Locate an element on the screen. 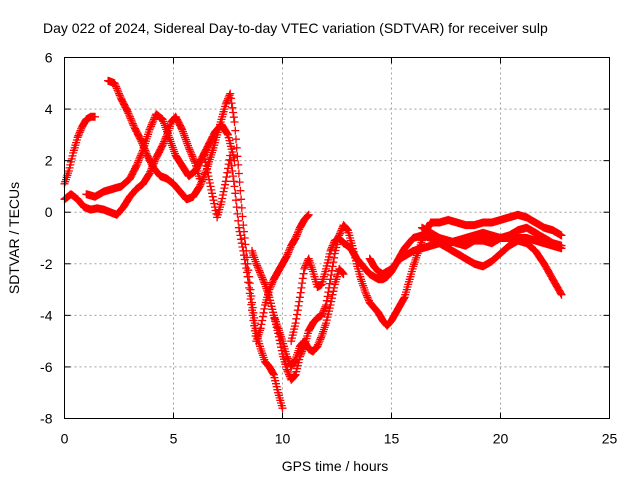 This screenshot has width=640, height=480. satellite-track-4-markers is located at coordinates (160, 155).